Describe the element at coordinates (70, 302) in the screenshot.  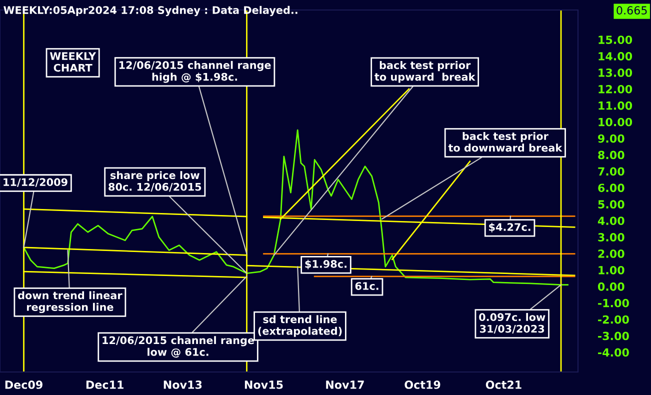
I see `annotation: down trend linear regression line` at that location.